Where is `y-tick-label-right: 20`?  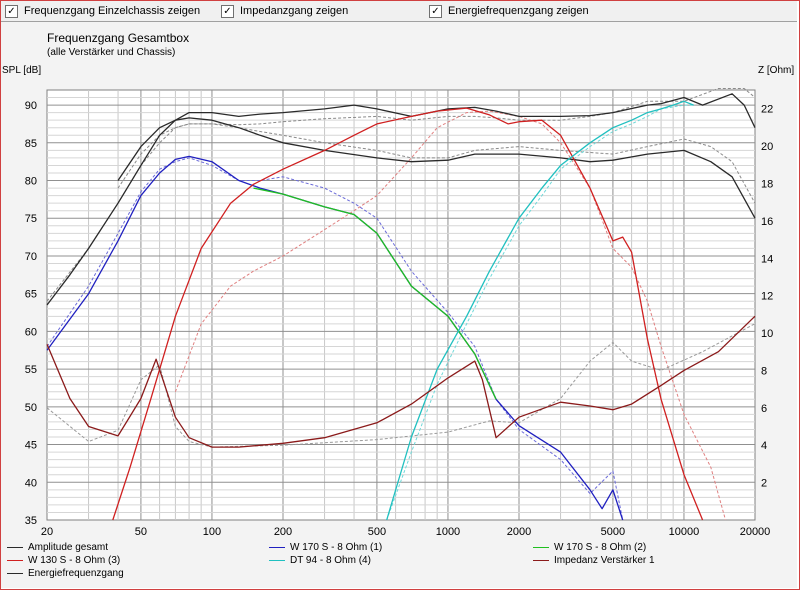 y-tick-label-right: 20 is located at coordinates (767, 147).